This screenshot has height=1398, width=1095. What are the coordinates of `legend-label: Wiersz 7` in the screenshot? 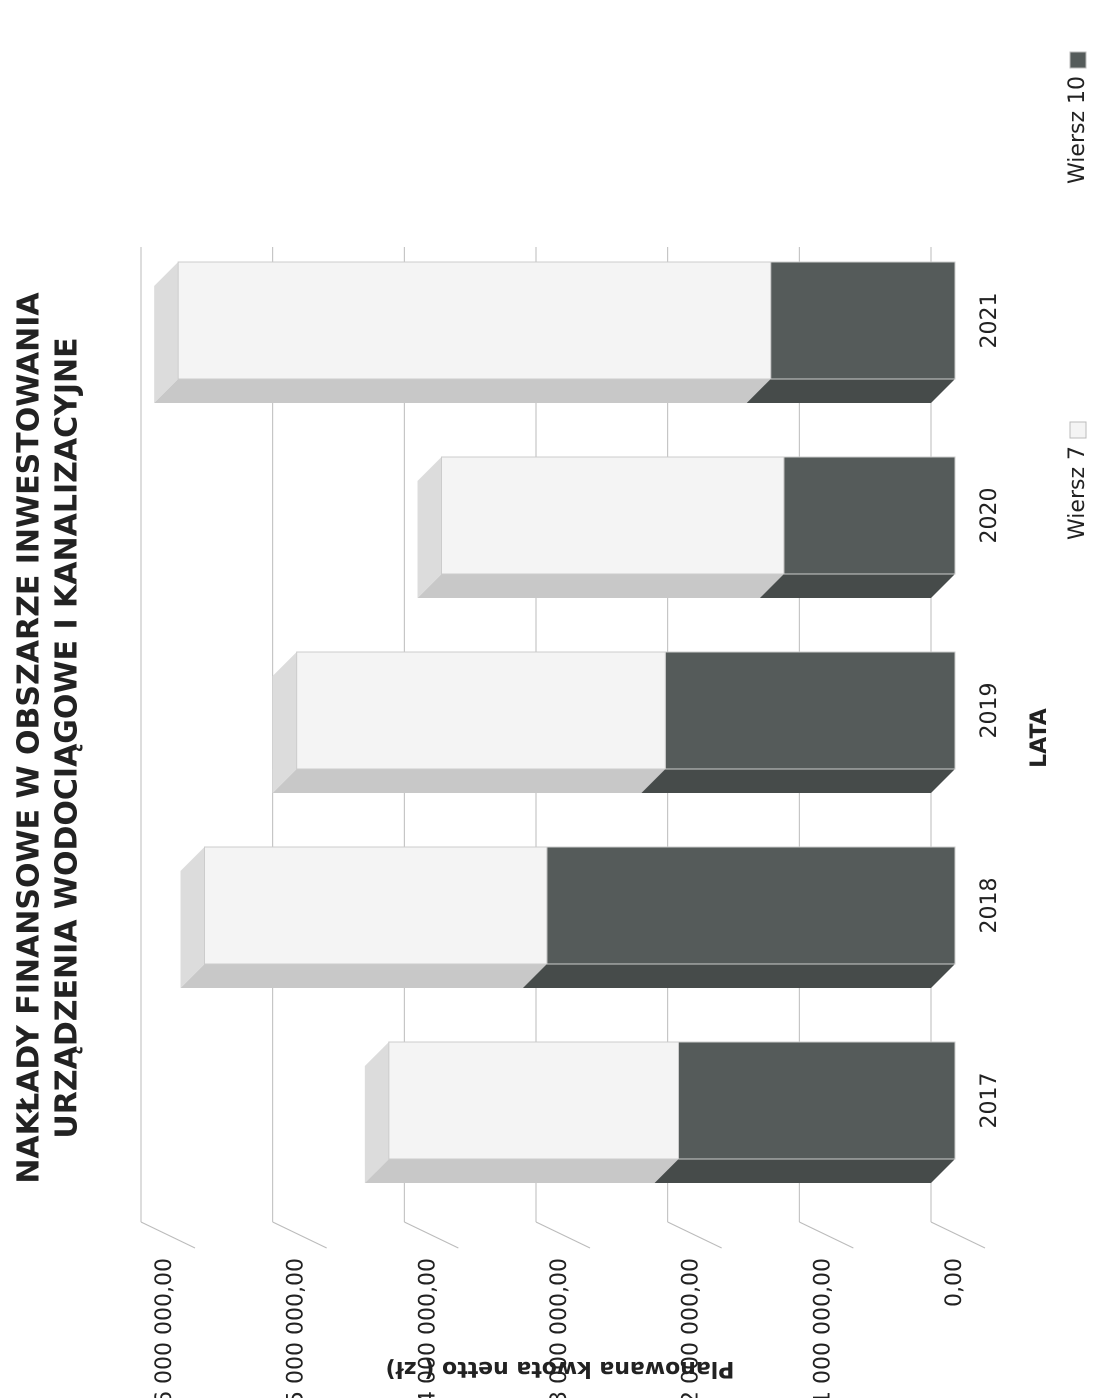 It's located at (1077, 493).